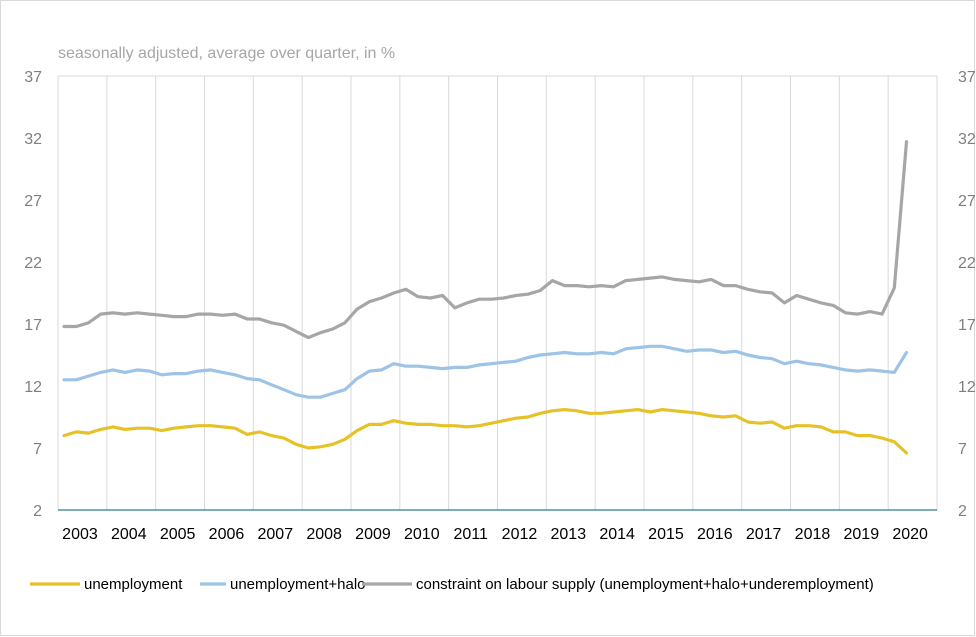 This screenshot has height=637, width=976. Describe the element at coordinates (764, 534) in the screenshot. I see `x-tick-label: 2017` at that location.